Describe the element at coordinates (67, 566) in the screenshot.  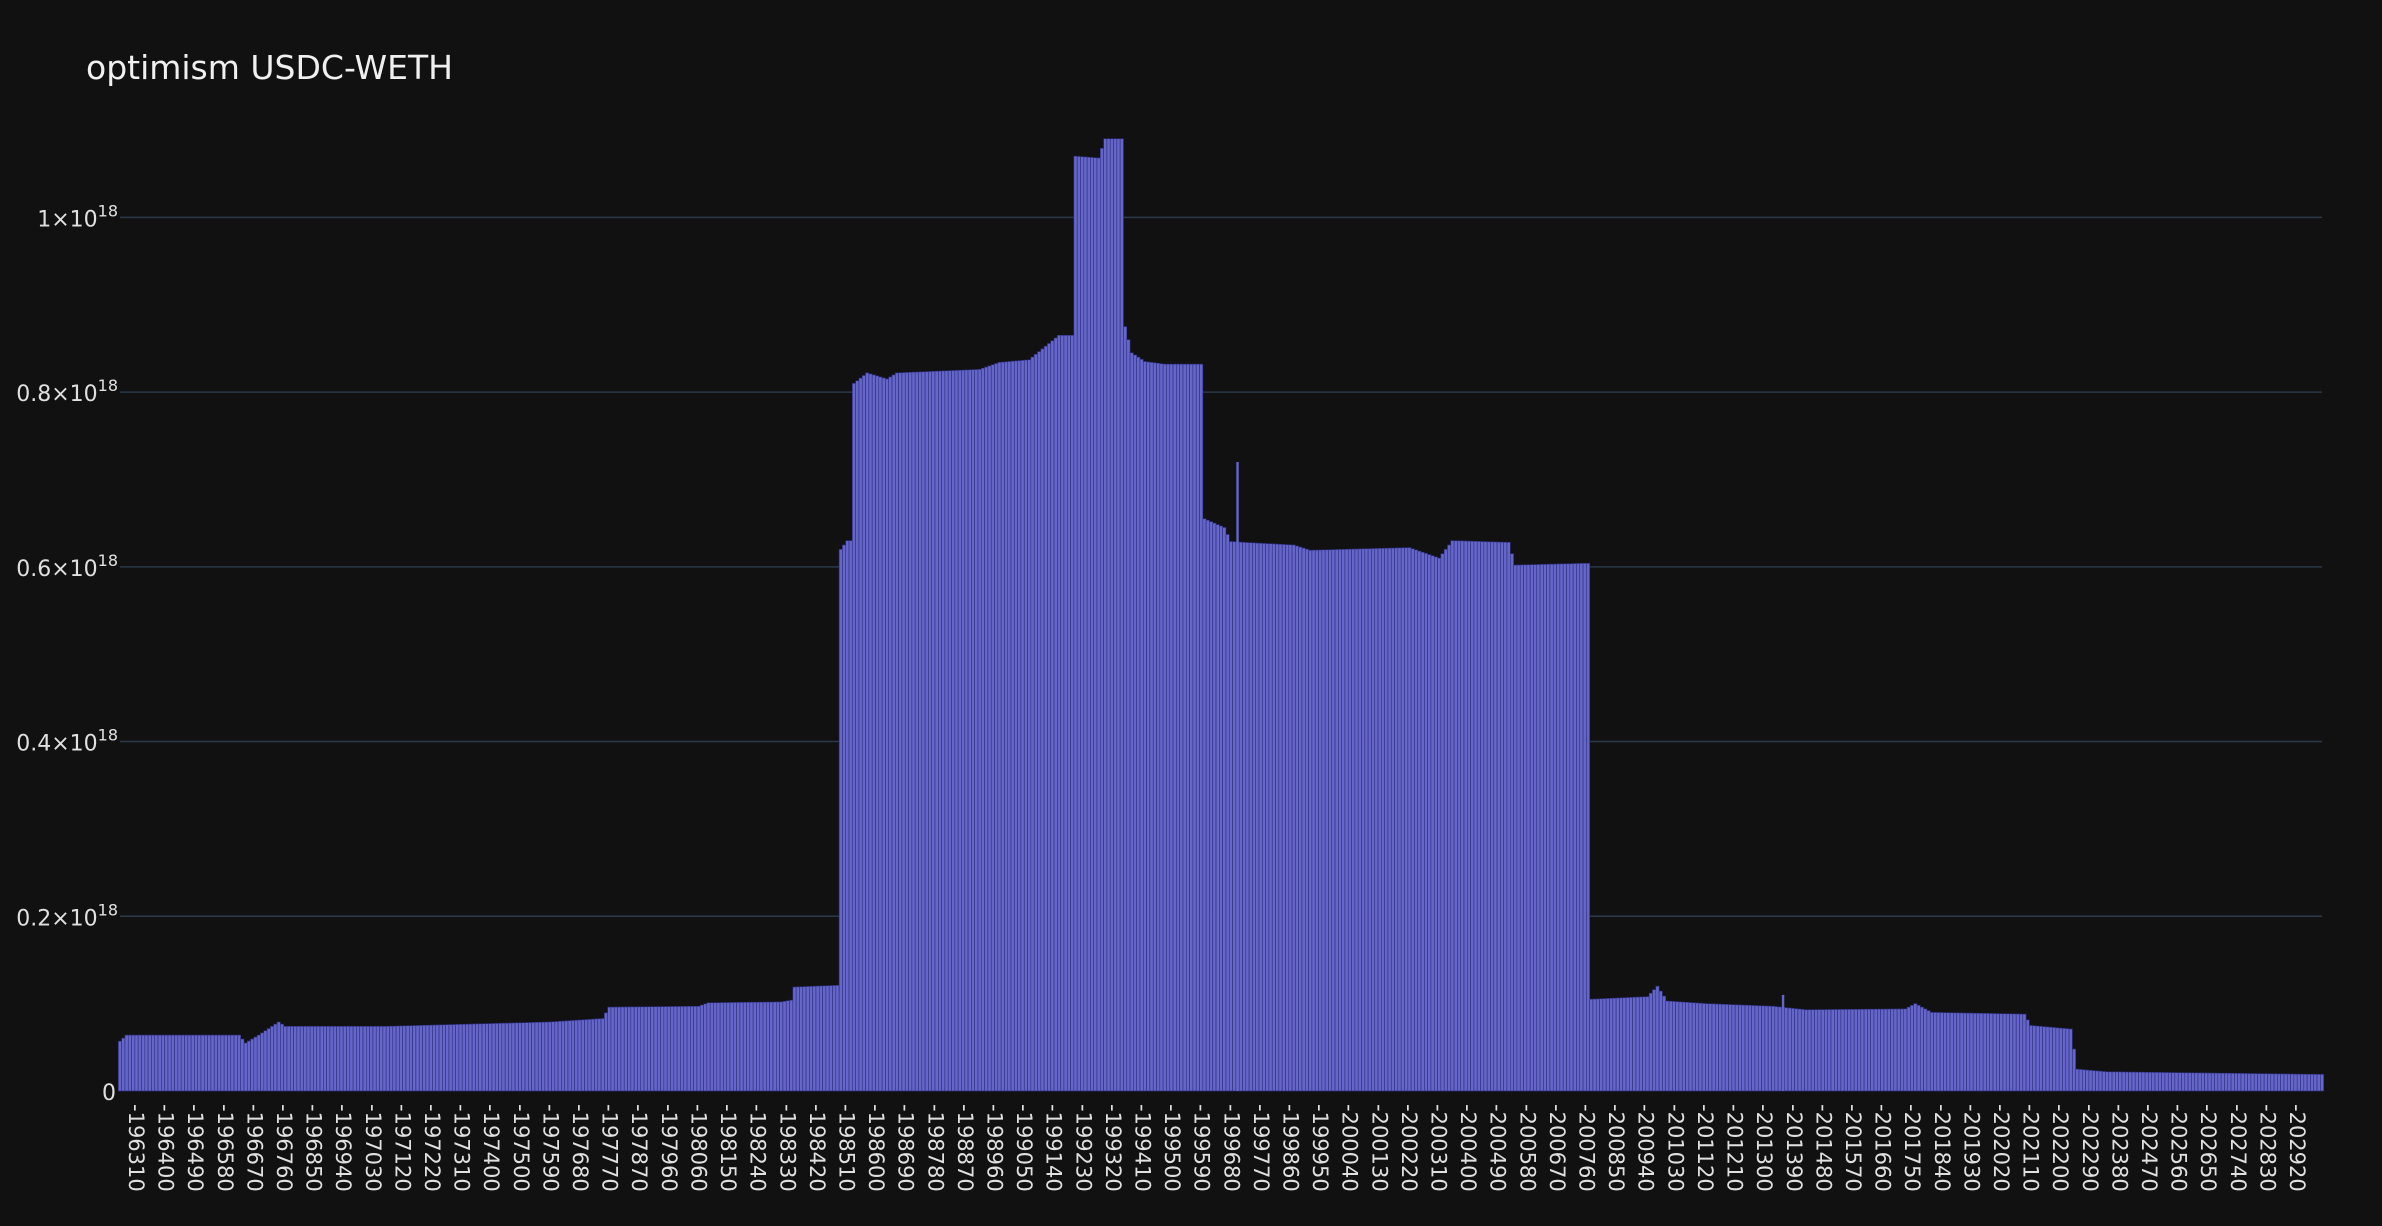
I see `y-tick-label: 0.6×10¹⁸` at that location.